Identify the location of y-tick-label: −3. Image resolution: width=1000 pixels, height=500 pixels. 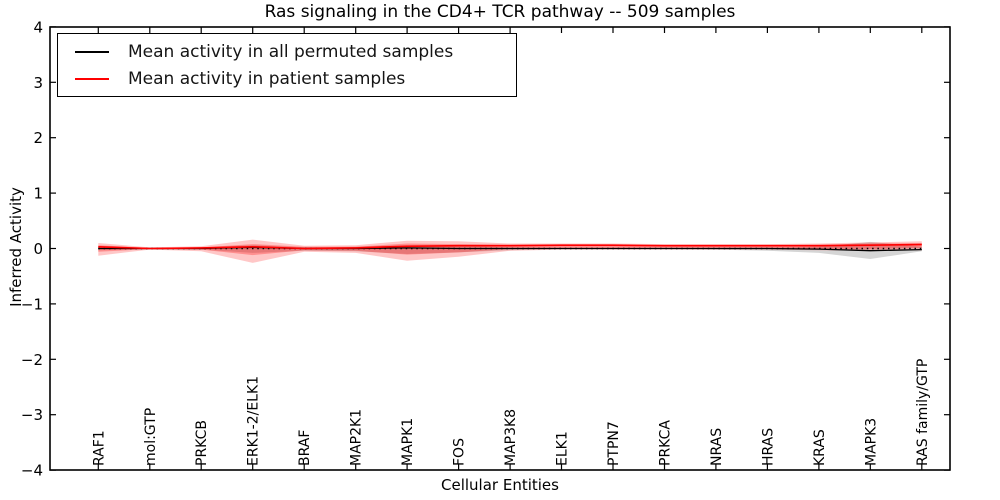
(32, 415).